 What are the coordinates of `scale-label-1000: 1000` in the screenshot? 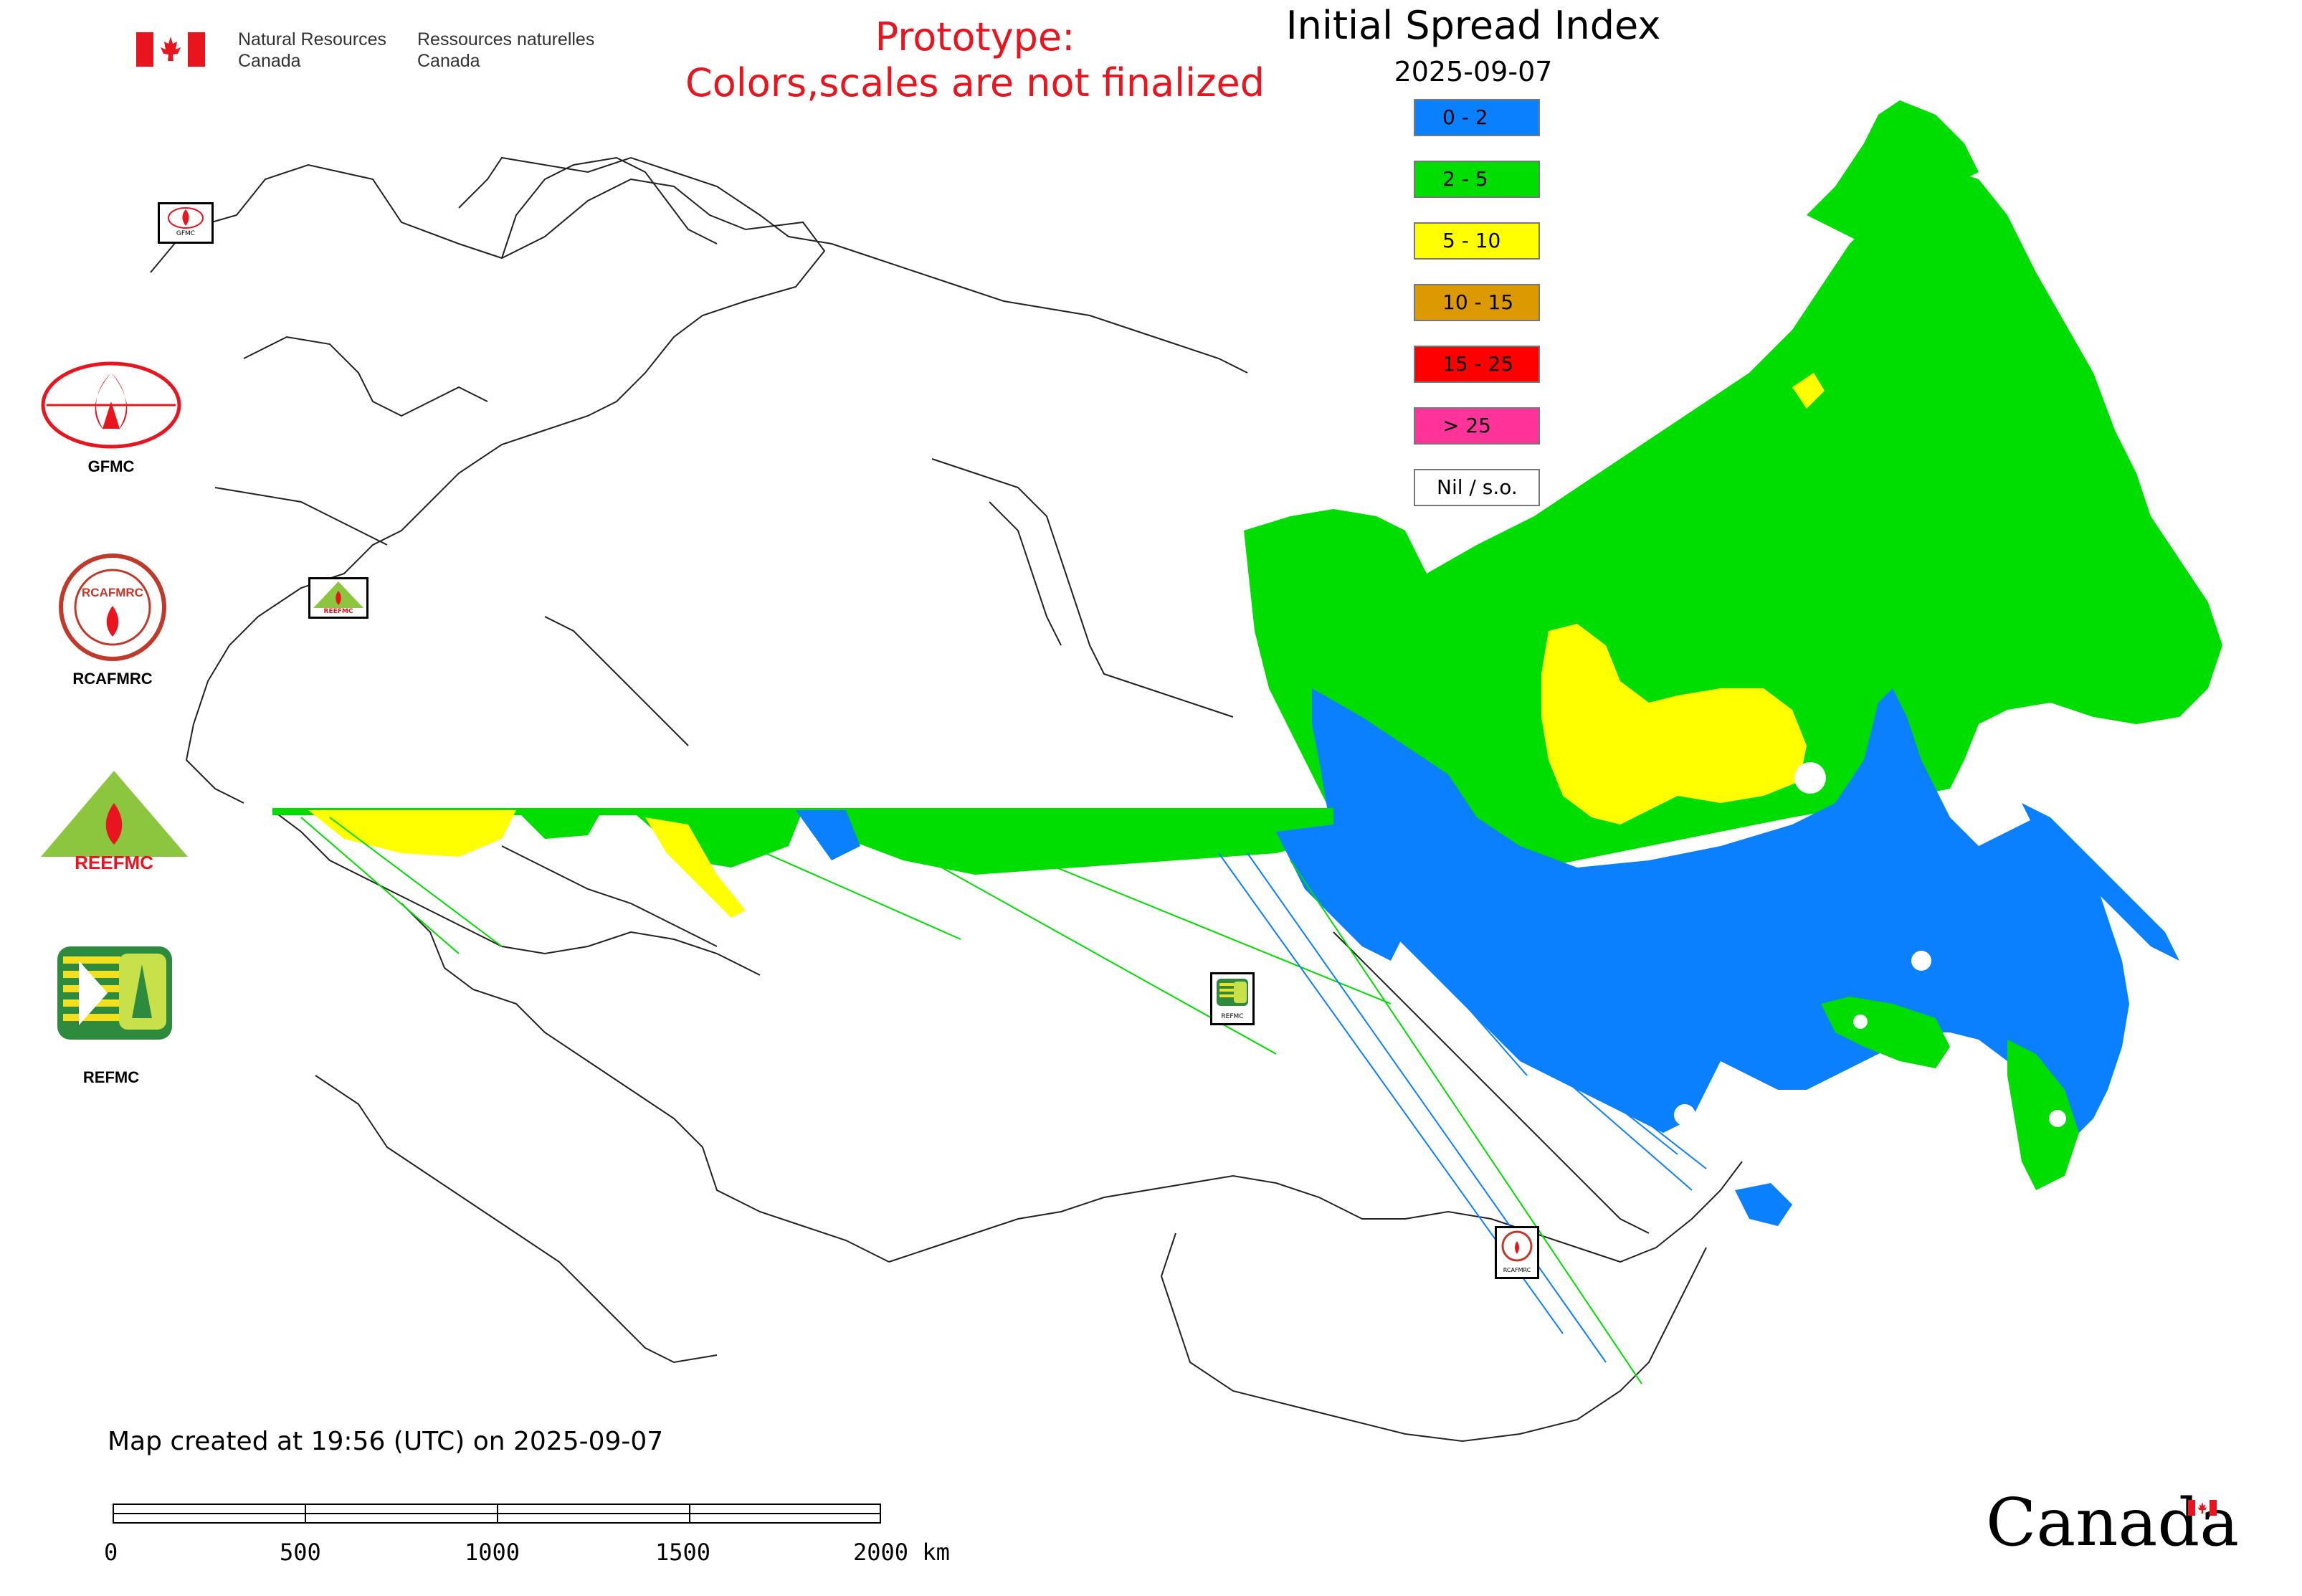 It's located at (493, 1552).